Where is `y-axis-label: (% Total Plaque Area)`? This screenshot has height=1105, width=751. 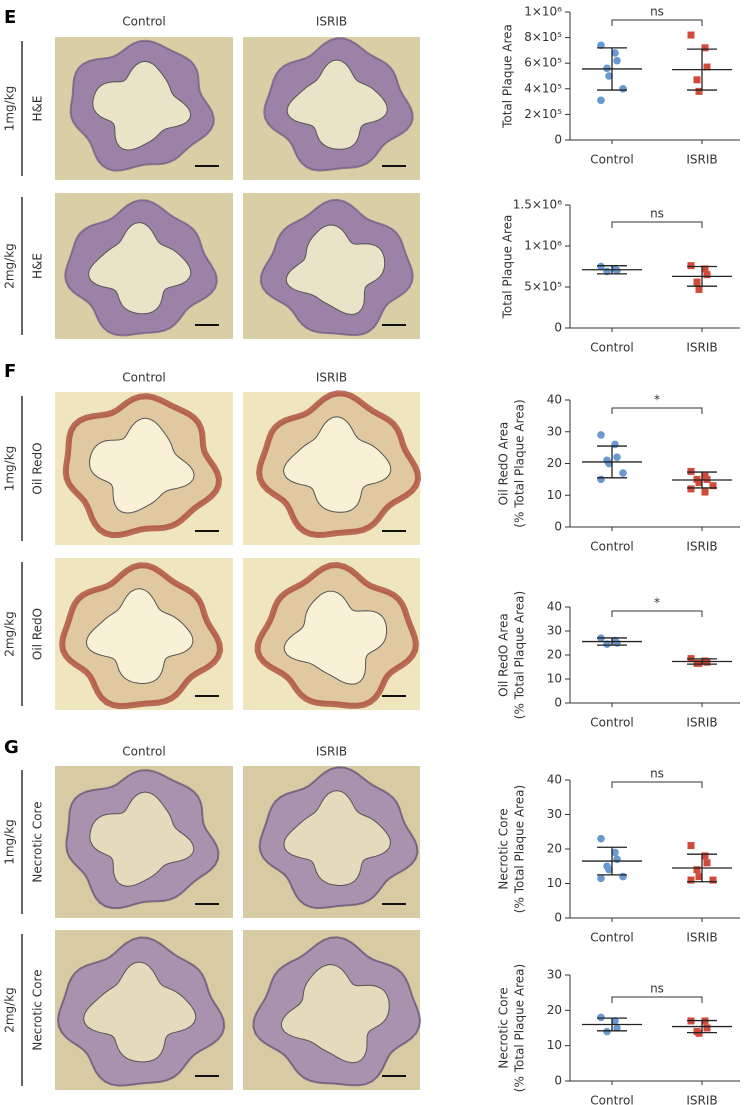
y-axis-label: (% Total Plaque Area) is located at coordinates (520, 655).